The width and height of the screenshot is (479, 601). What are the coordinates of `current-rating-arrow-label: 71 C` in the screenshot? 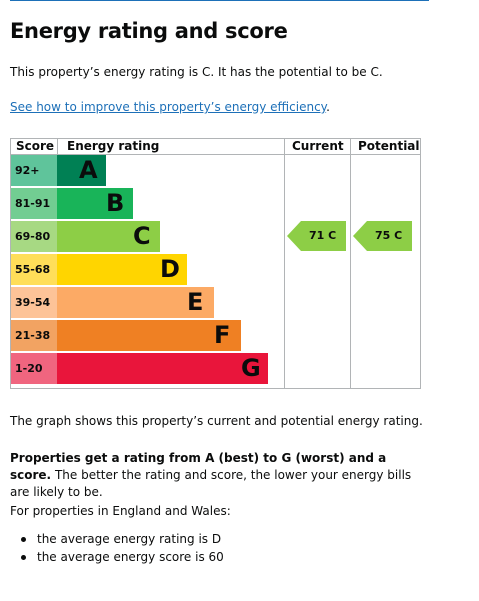 It's located at (323, 235).